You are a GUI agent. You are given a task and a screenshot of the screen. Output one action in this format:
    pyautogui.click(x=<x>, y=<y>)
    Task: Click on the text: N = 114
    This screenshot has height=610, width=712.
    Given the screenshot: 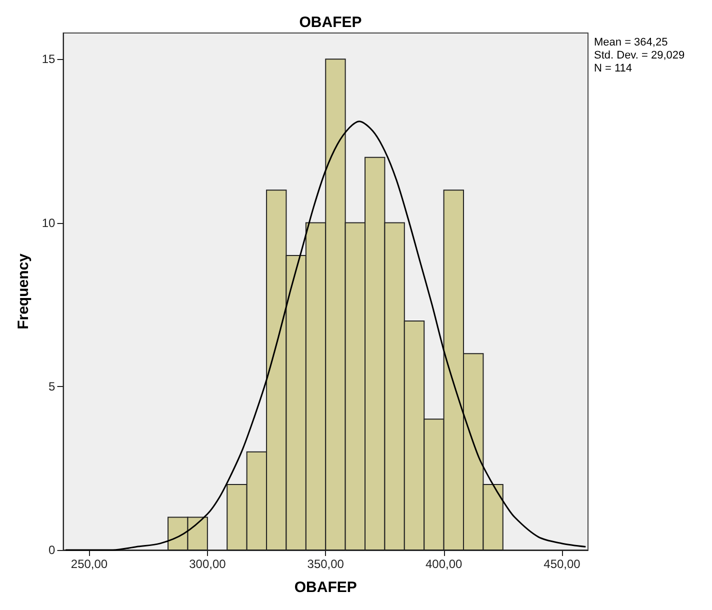 What is the action you would take?
    pyautogui.click(x=613, y=68)
    